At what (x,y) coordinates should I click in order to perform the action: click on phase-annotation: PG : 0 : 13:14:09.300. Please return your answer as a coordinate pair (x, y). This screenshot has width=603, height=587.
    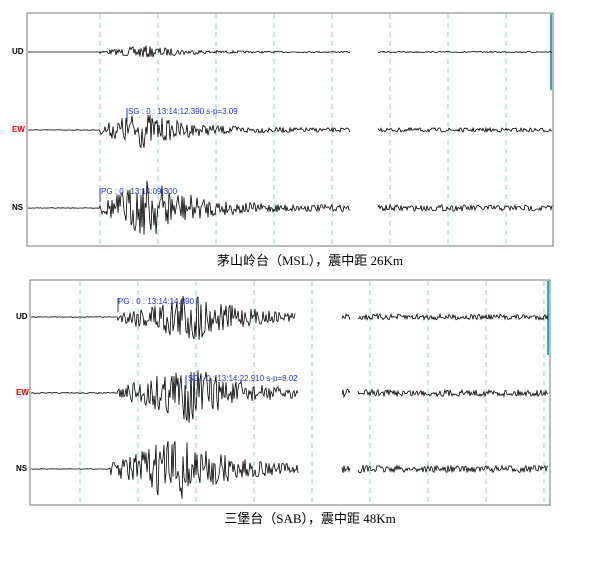
    Looking at the image, I should click on (139, 191).